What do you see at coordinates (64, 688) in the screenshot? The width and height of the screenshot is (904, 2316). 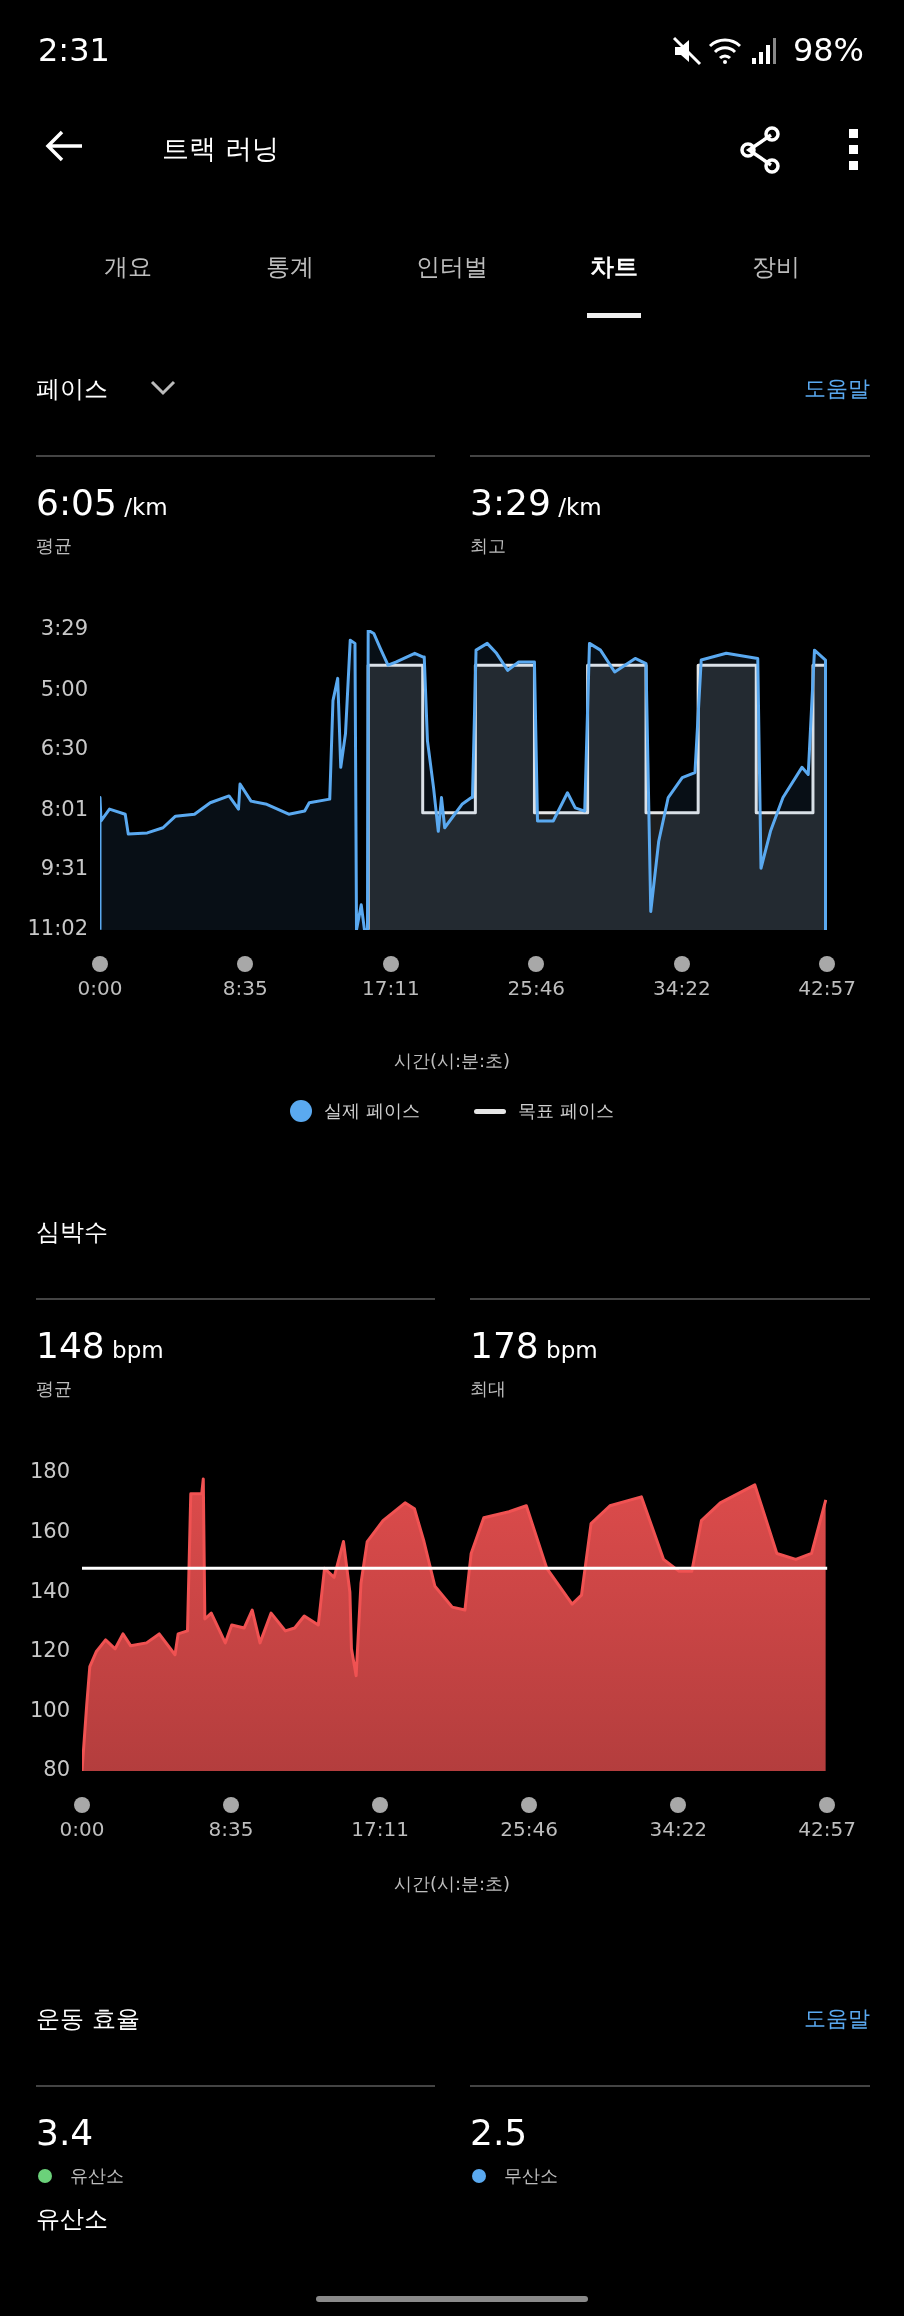 I see `y-tick-label: 5:00` at bounding box center [64, 688].